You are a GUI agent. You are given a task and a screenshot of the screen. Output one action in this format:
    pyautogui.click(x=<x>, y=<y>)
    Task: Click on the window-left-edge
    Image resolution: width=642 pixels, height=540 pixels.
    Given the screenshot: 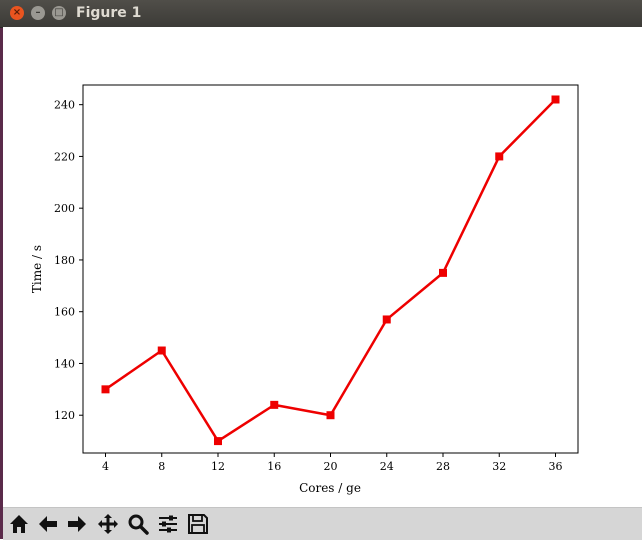 What is the action you would take?
    pyautogui.click(x=1, y=269)
    